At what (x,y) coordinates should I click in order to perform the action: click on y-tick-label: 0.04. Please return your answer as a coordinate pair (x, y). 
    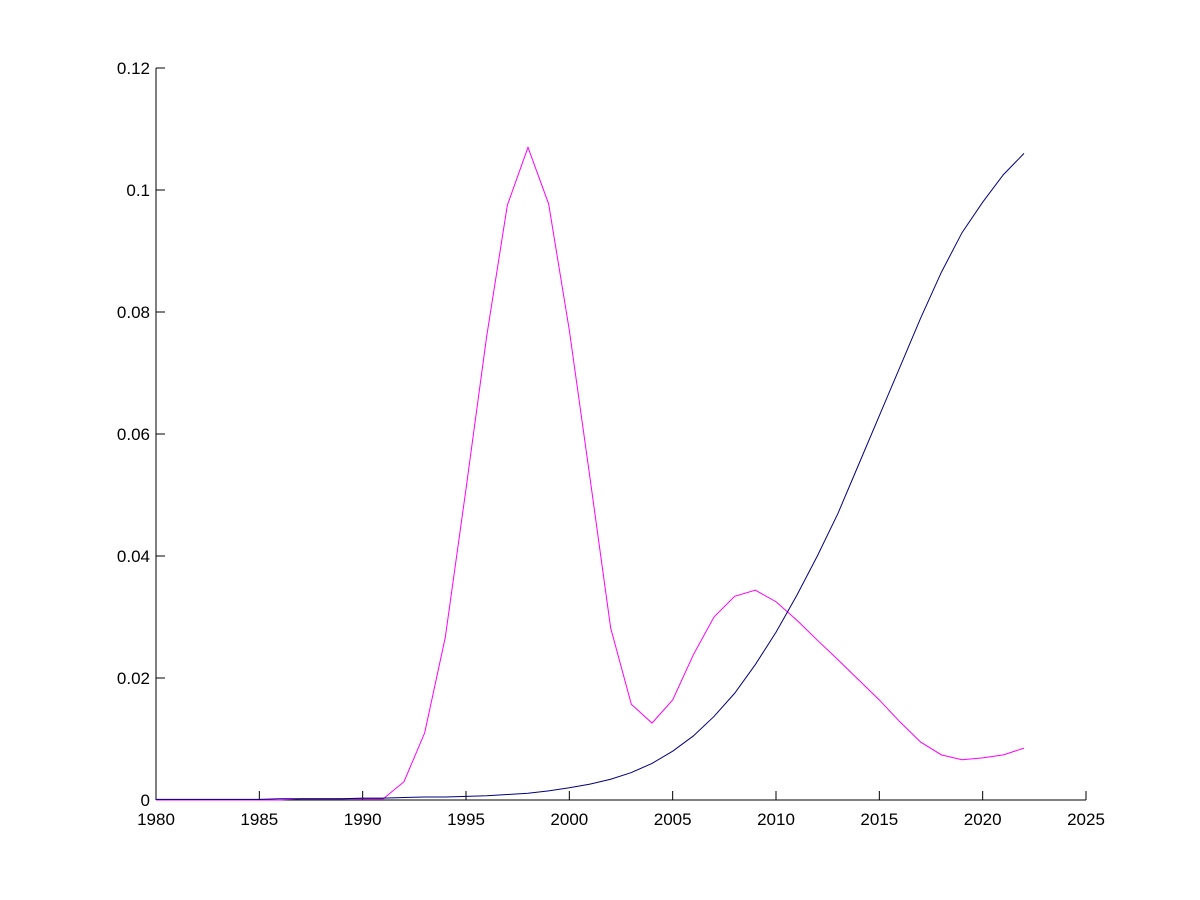
    Looking at the image, I should click on (133, 556).